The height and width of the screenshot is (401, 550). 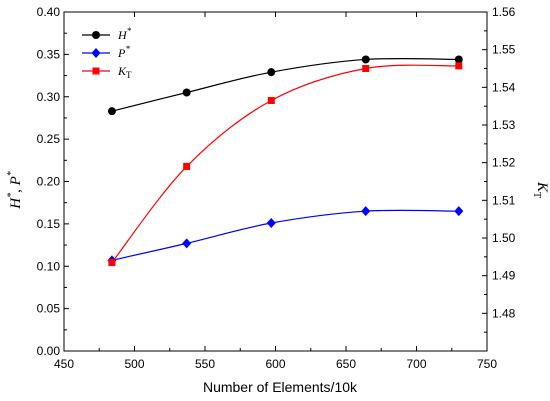 What do you see at coordinates (504, 125) in the screenshot?
I see `right-y-tick-label: 1.53` at bounding box center [504, 125].